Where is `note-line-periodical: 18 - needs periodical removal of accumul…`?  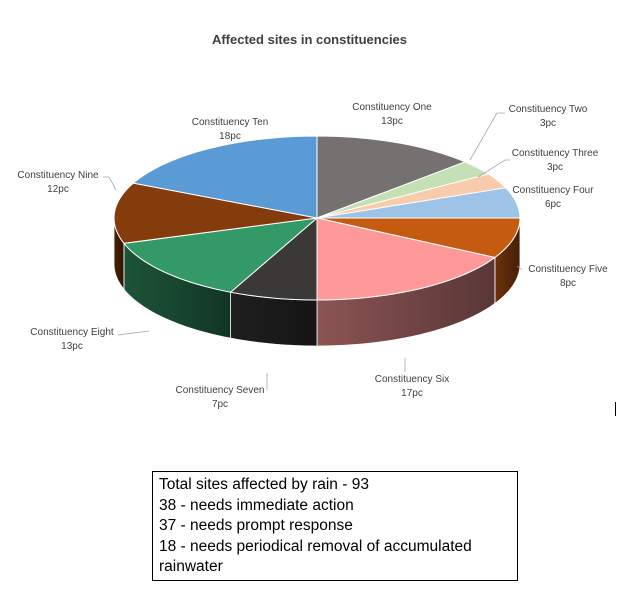 note-line-periodical: 18 - needs periodical removal of accumul… is located at coordinates (315, 546).